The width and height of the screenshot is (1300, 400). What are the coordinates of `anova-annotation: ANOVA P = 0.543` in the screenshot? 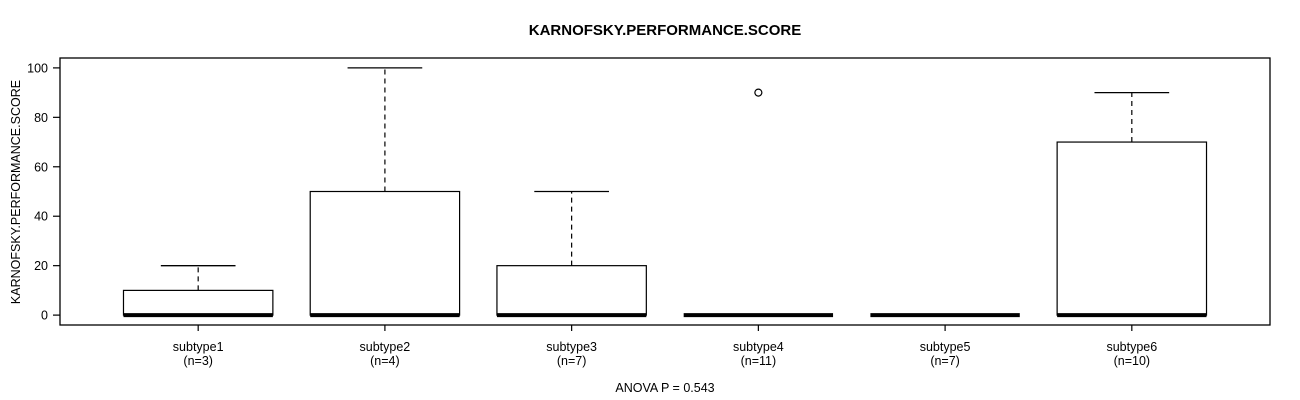 It's located at (664, 388).